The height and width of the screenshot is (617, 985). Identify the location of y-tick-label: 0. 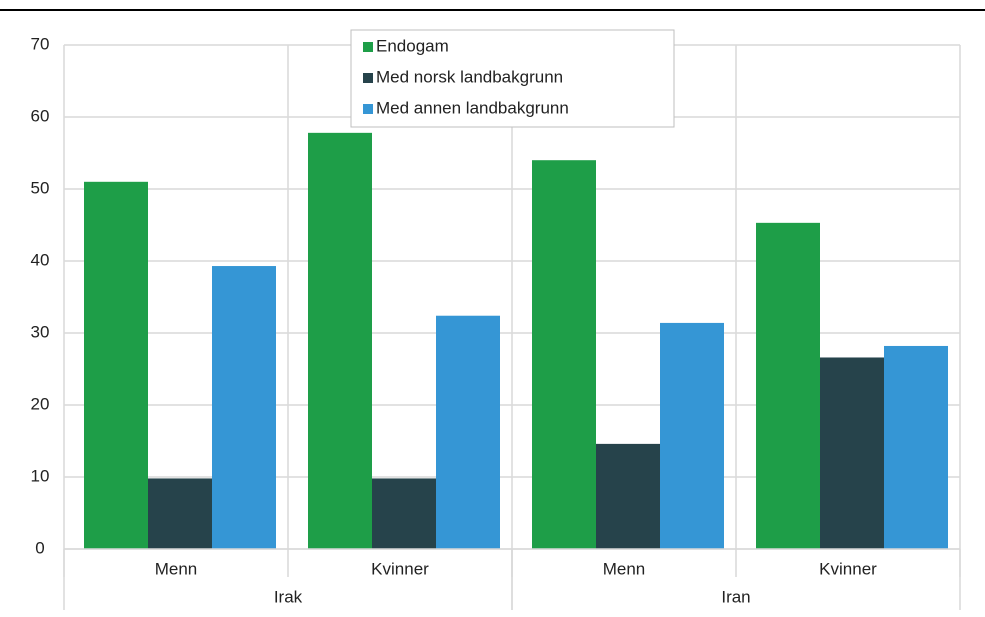
(39, 547).